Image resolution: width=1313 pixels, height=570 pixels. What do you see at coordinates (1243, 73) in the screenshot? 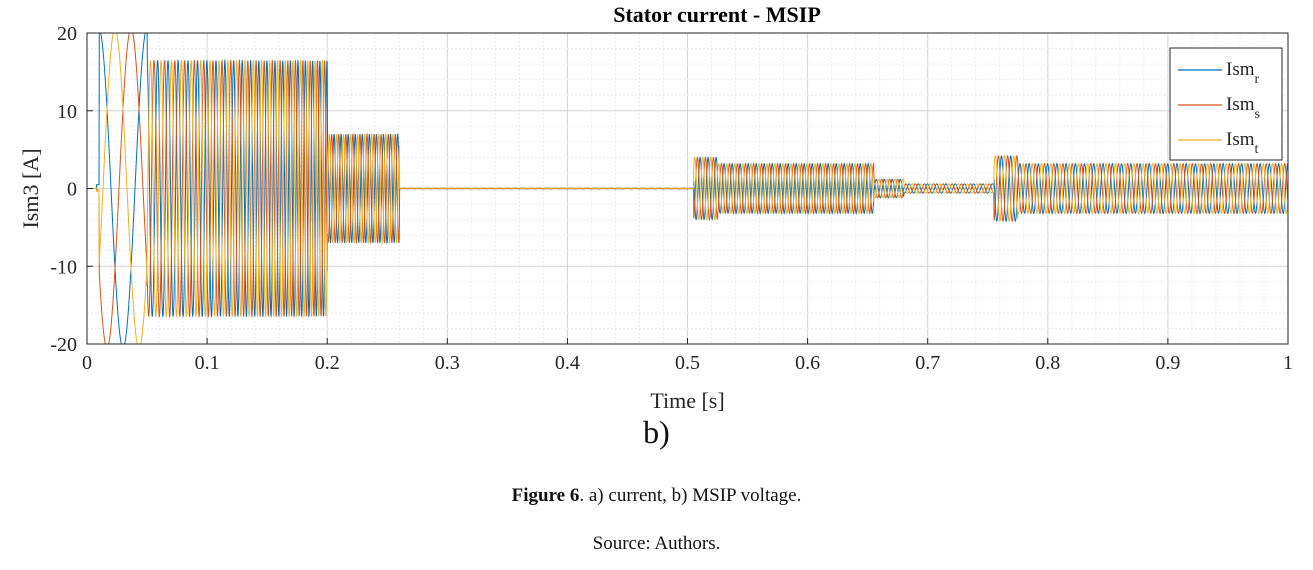
I see `legend-entry-r: Ismr` at bounding box center [1243, 73].